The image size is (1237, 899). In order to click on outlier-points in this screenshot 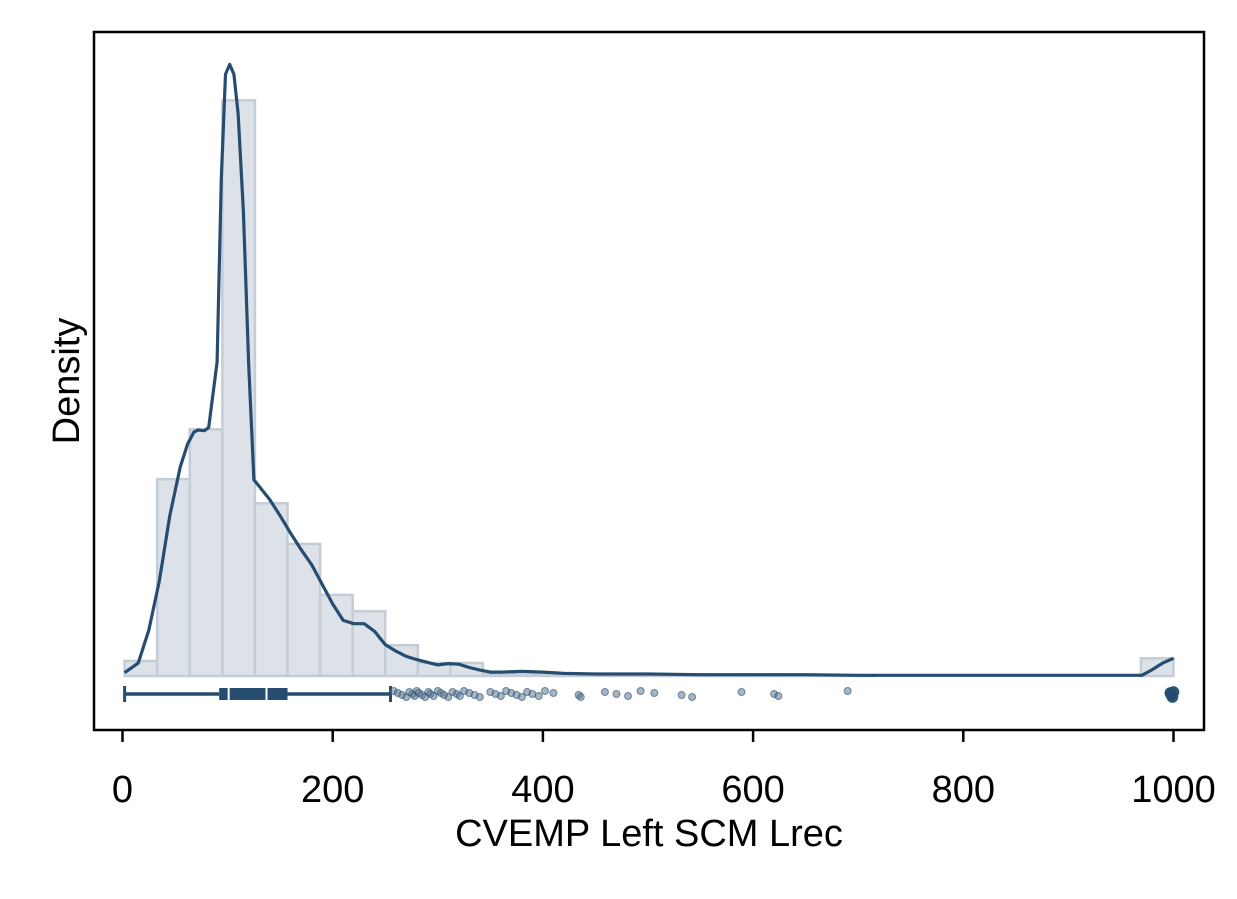, I will do `click(784, 694)`.